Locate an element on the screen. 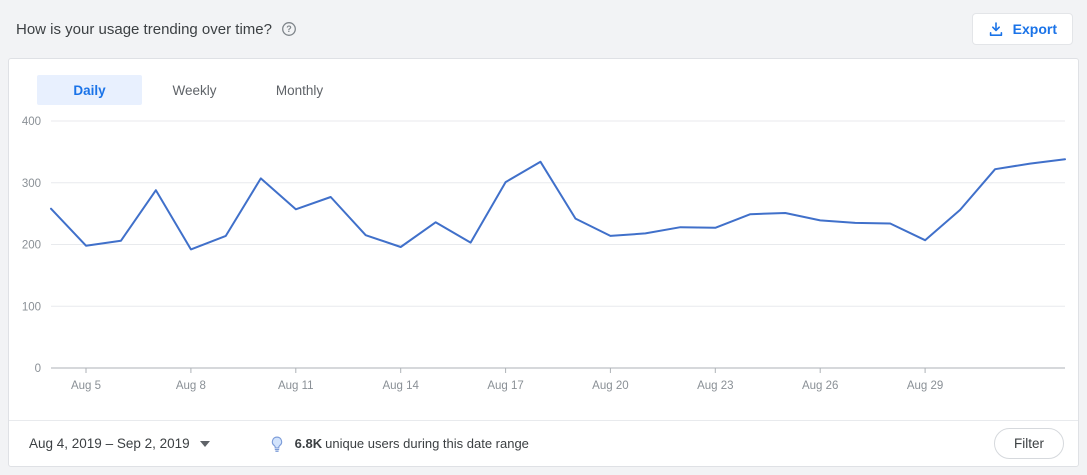 This screenshot has height=475, width=1087. svg-text: Aug 26 is located at coordinates (820, 386).